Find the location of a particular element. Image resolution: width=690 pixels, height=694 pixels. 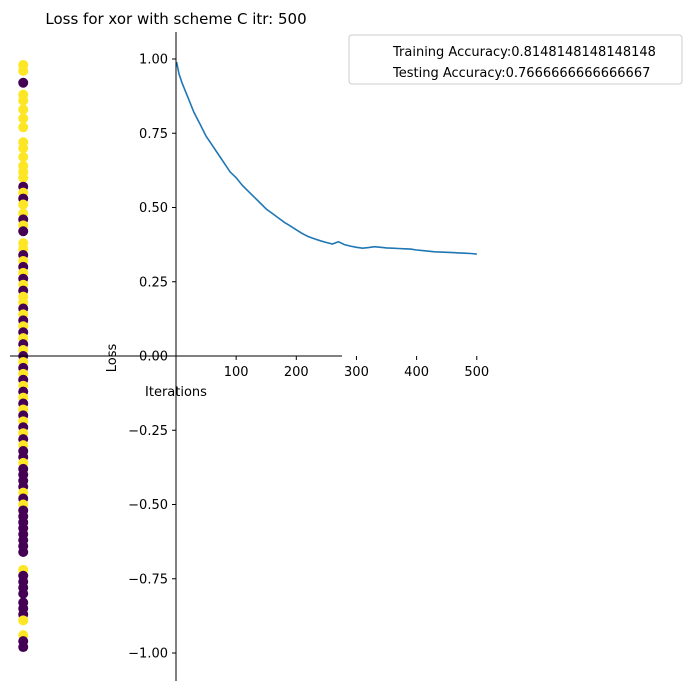

y-tick-label: 0.75 is located at coordinates (153, 134).